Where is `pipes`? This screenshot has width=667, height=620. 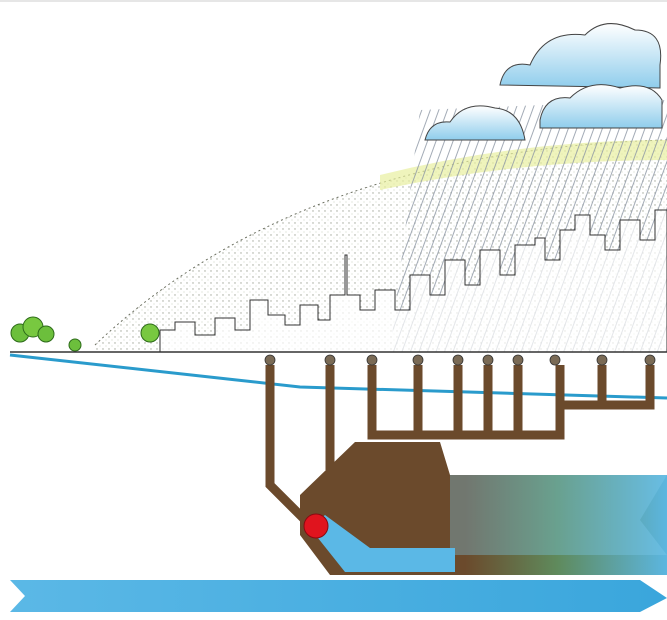 pipes is located at coordinates (460, 444).